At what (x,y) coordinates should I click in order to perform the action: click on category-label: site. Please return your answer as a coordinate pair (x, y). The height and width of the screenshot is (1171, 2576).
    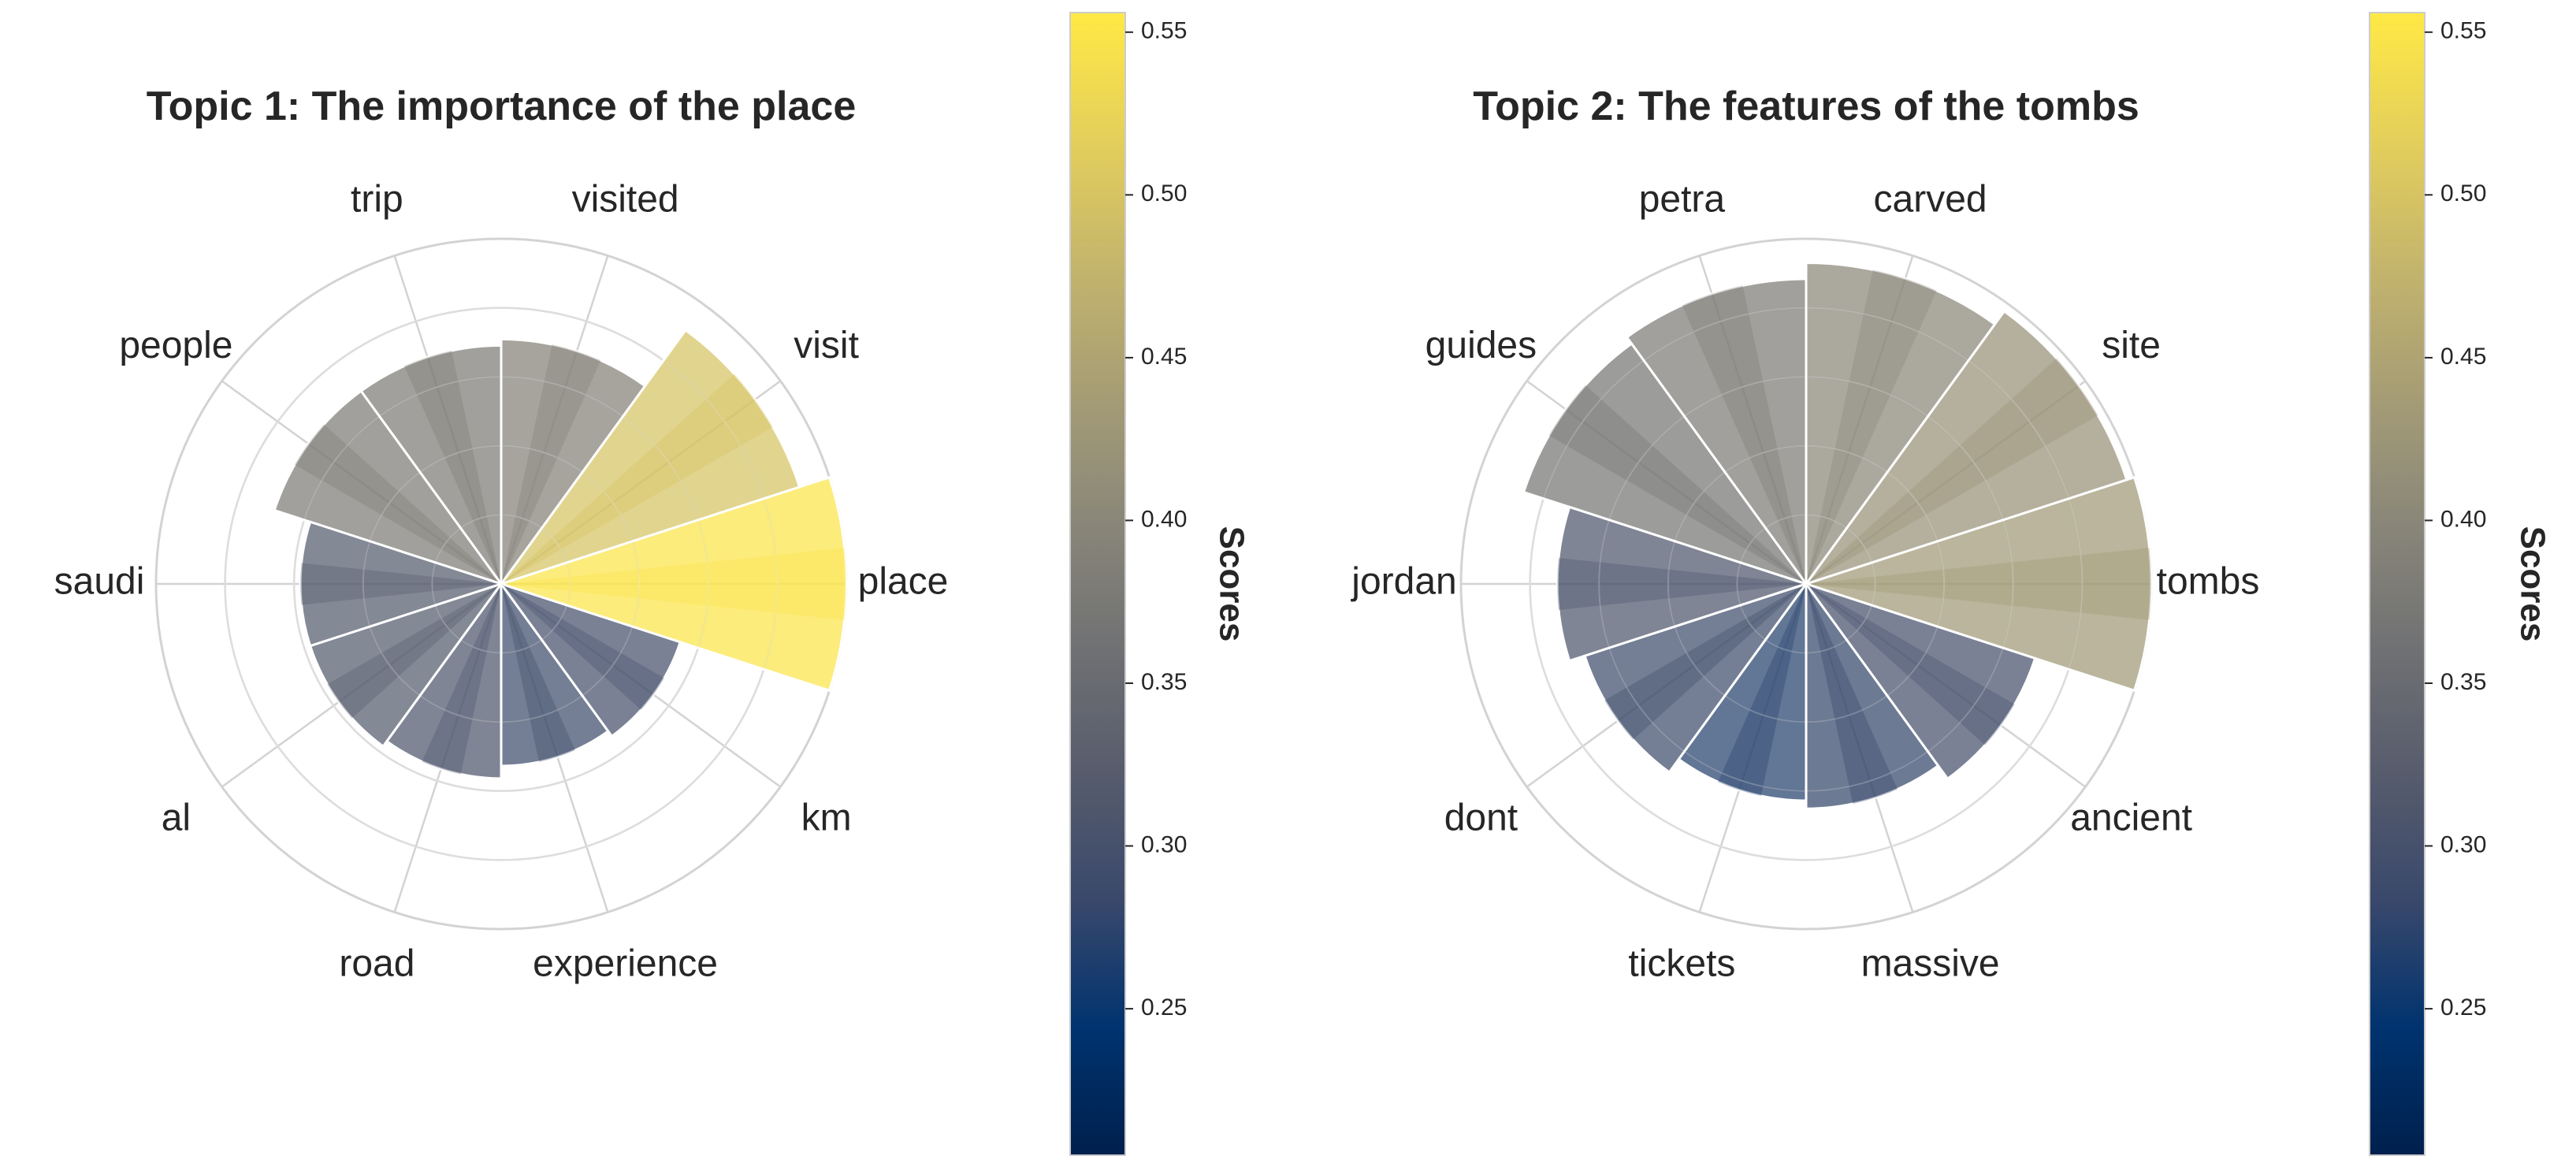
    Looking at the image, I should click on (2131, 346).